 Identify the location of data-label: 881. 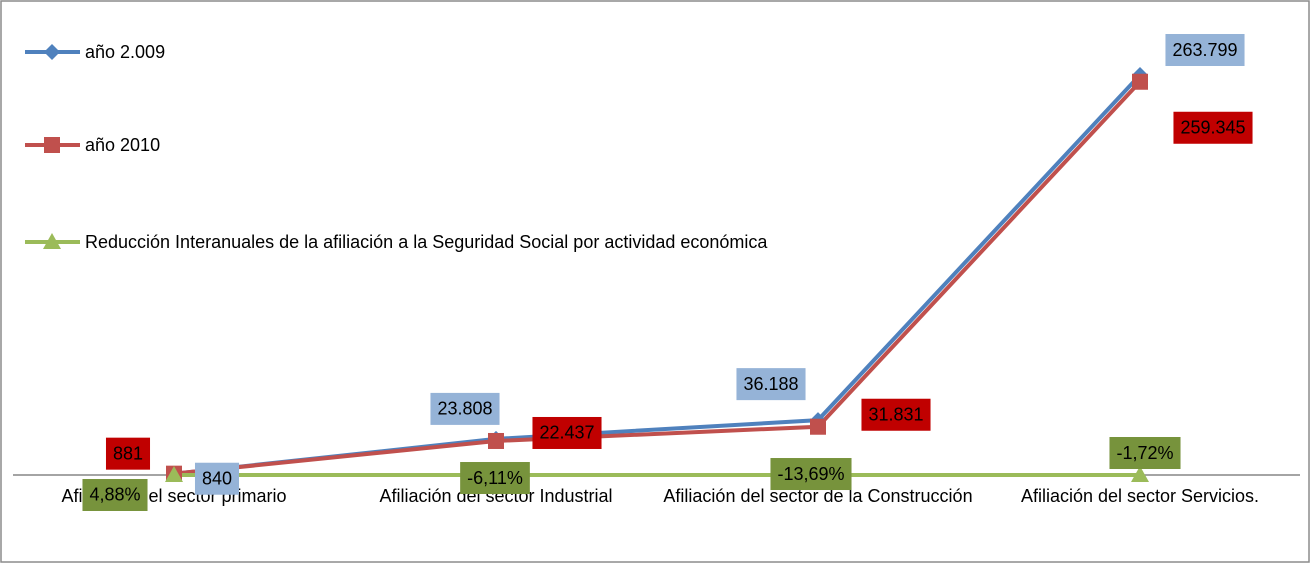
(128, 453).